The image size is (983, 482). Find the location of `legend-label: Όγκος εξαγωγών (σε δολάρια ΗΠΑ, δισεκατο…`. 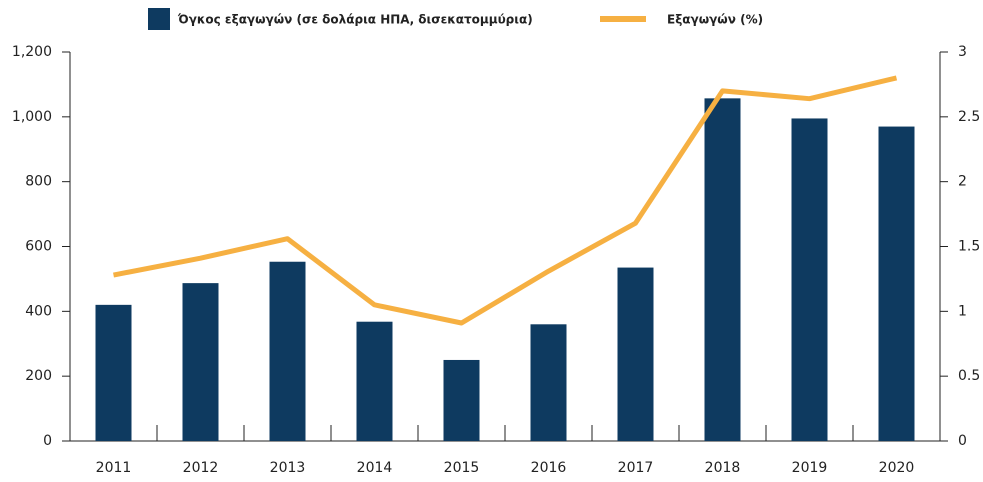

legend-label: Όγκος εξαγωγών (σε δολάρια ΗΠΑ, δισεκατο… is located at coordinates (355, 20).